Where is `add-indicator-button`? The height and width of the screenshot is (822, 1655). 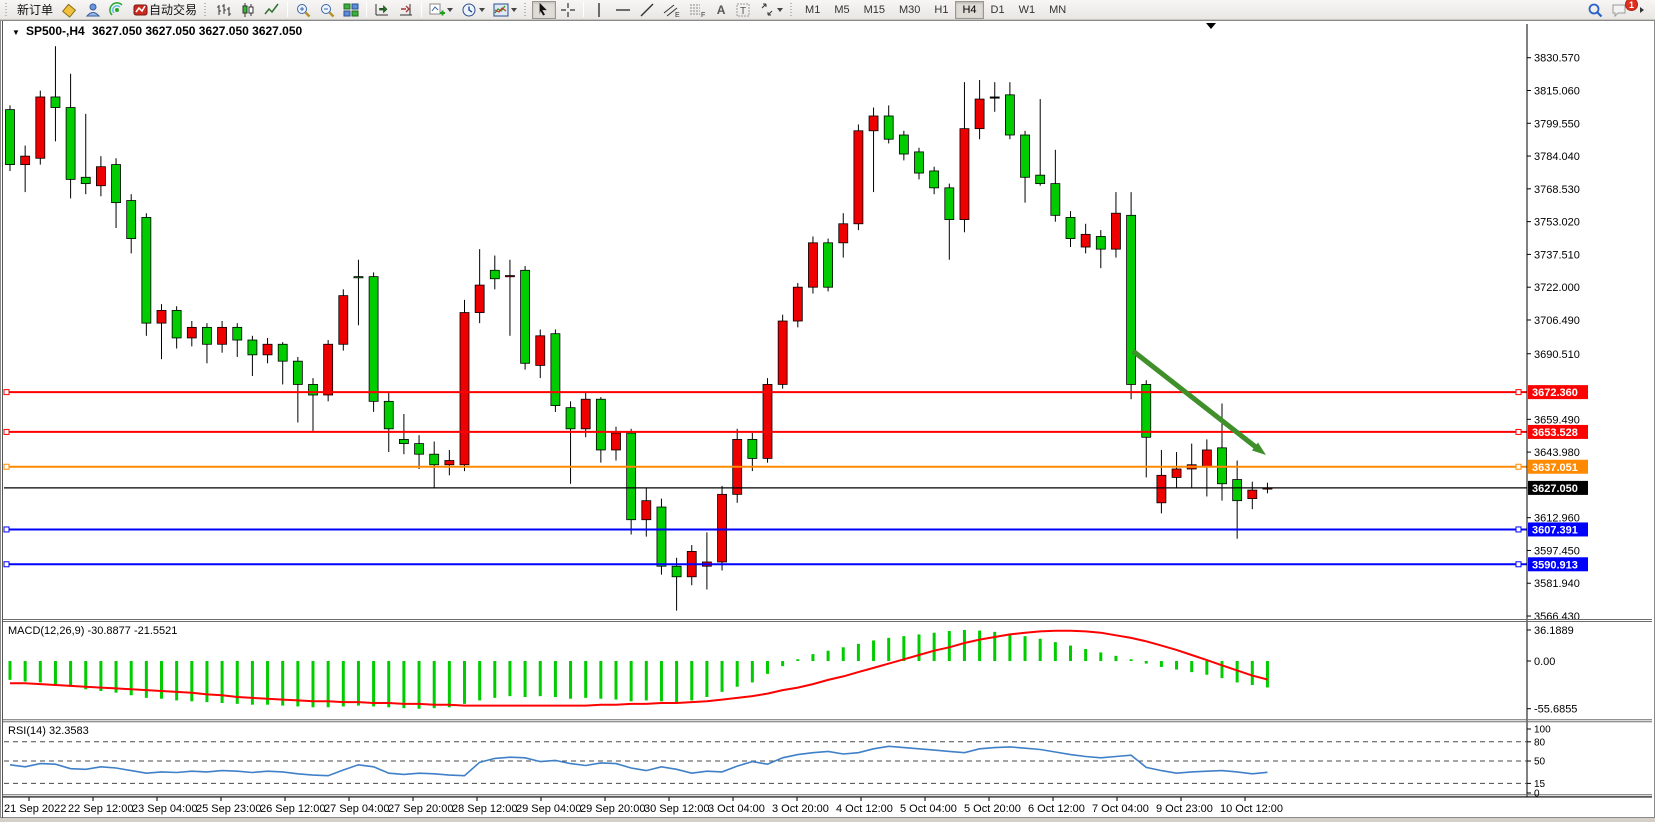
add-indicator-button is located at coordinates (441, 10).